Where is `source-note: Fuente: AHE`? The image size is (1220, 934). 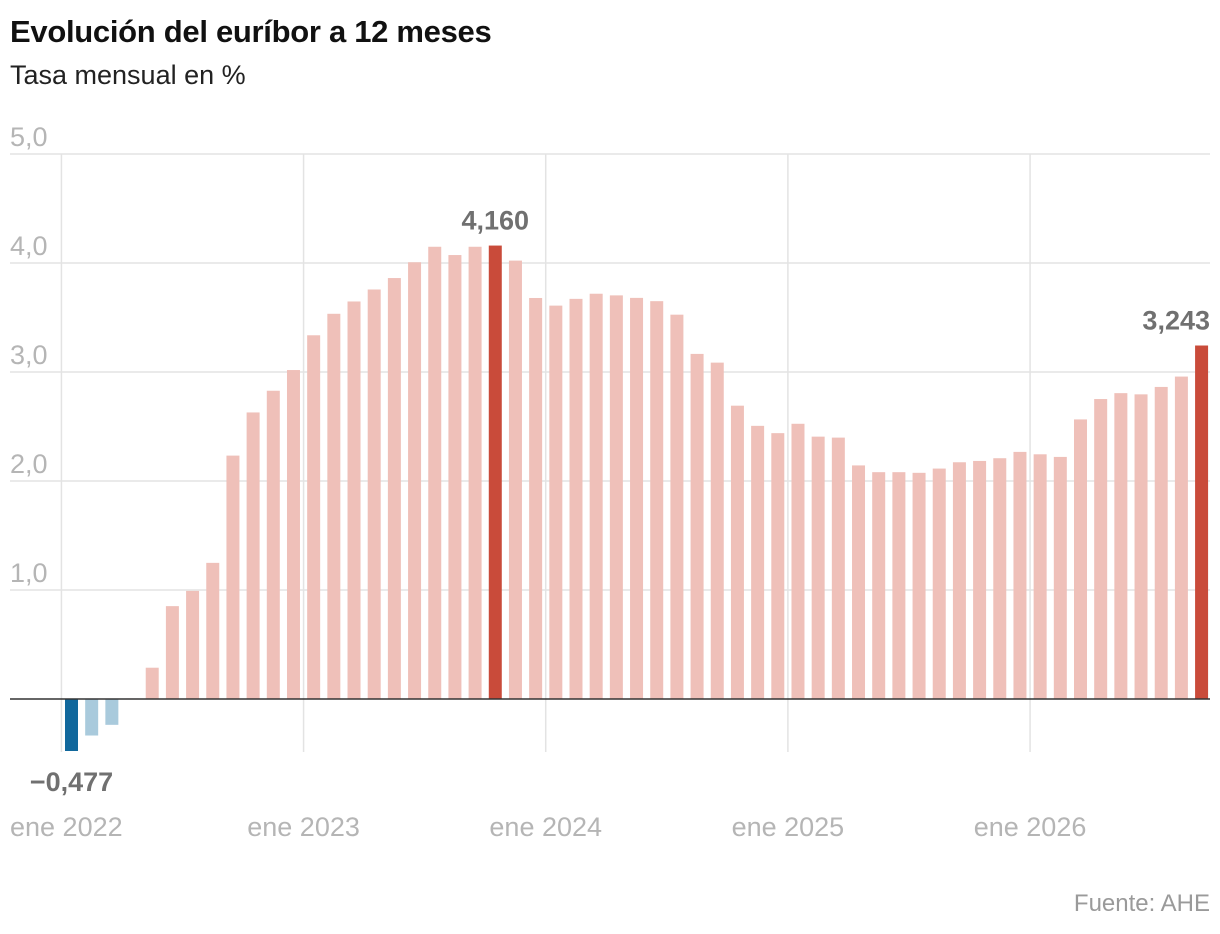 source-note: Fuente: AHE is located at coordinates (1141, 903).